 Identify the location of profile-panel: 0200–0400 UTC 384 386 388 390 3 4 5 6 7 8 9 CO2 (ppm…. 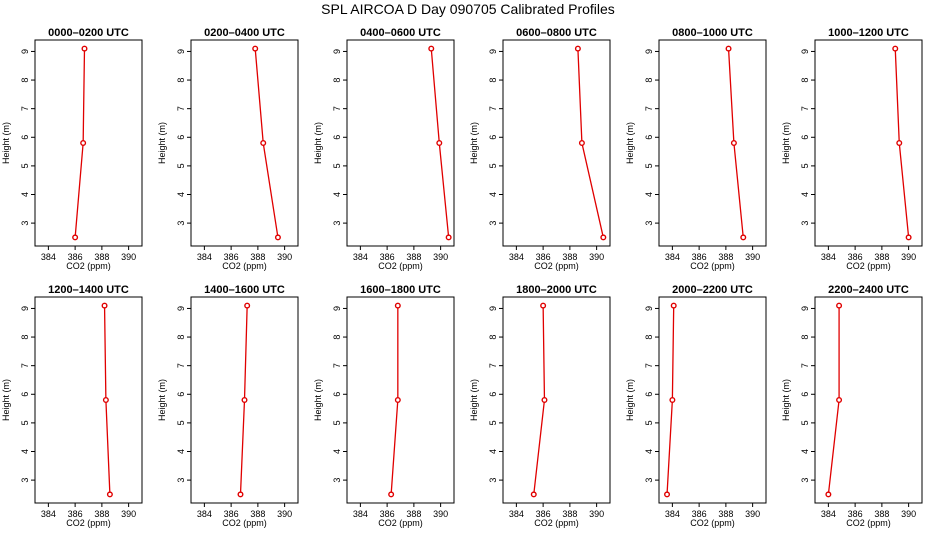
(228, 149).